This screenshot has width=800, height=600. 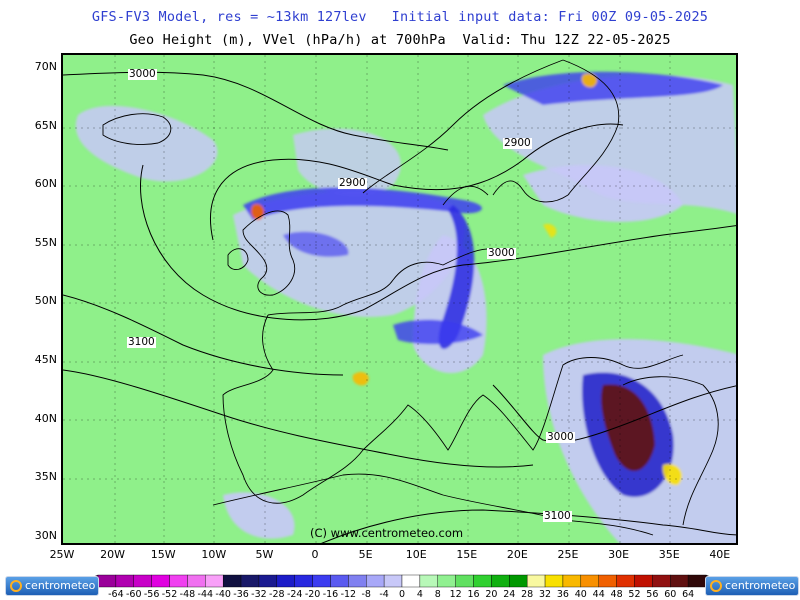 I want to click on colorbar-label: 8, so click(x=437, y=594).